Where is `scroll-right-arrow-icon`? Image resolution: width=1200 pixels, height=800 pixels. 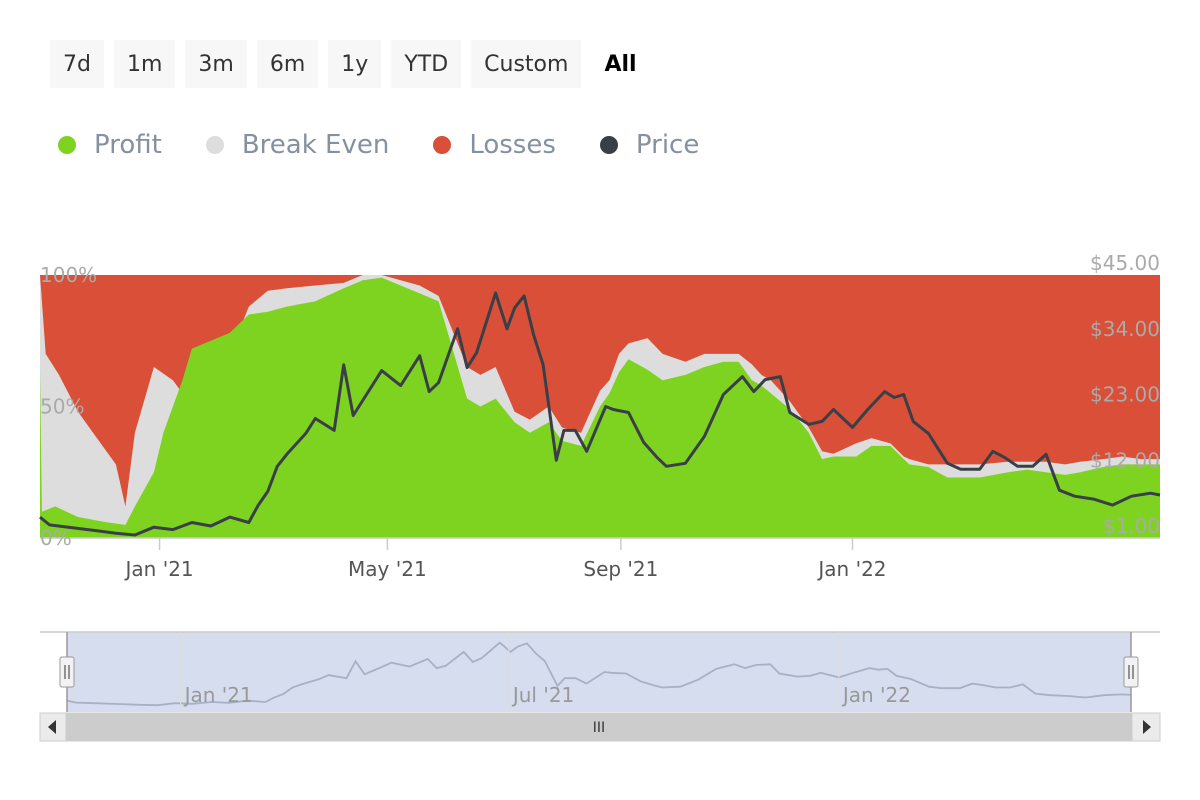 scroll-right-arrow-icon is located at coordinates (1147, 727).